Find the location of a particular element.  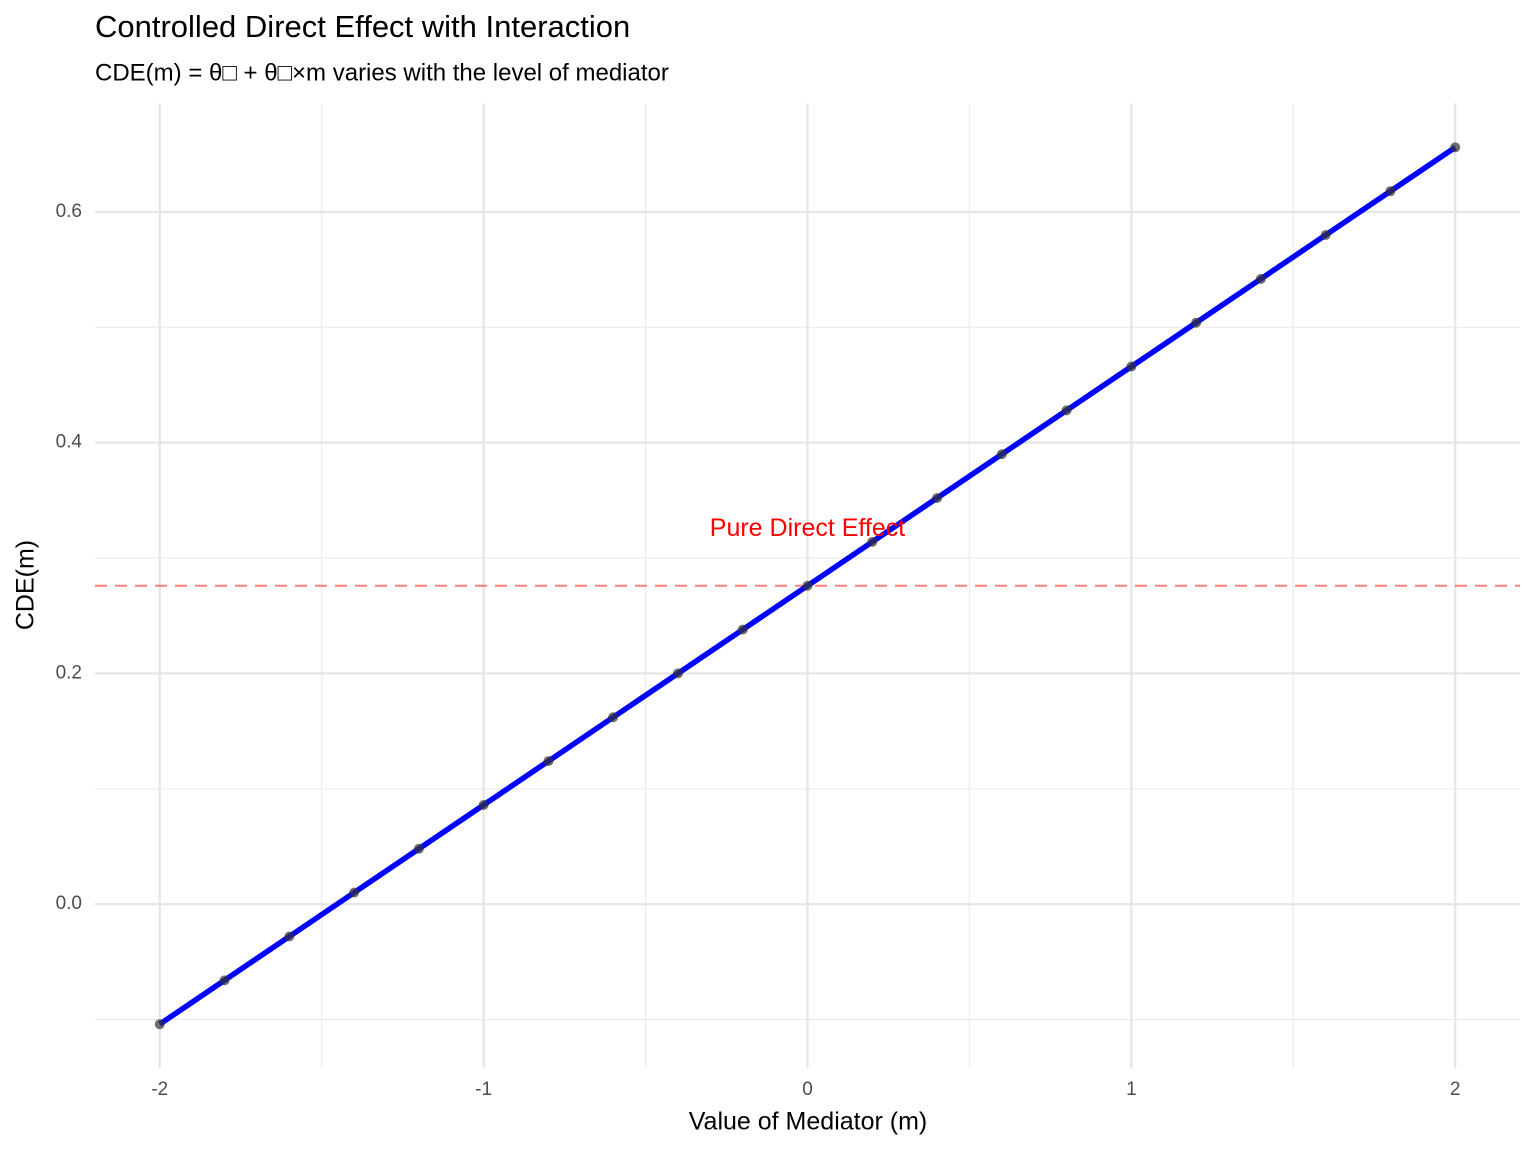

x-tick-label: 0 is located at coordinates (807, 1089).